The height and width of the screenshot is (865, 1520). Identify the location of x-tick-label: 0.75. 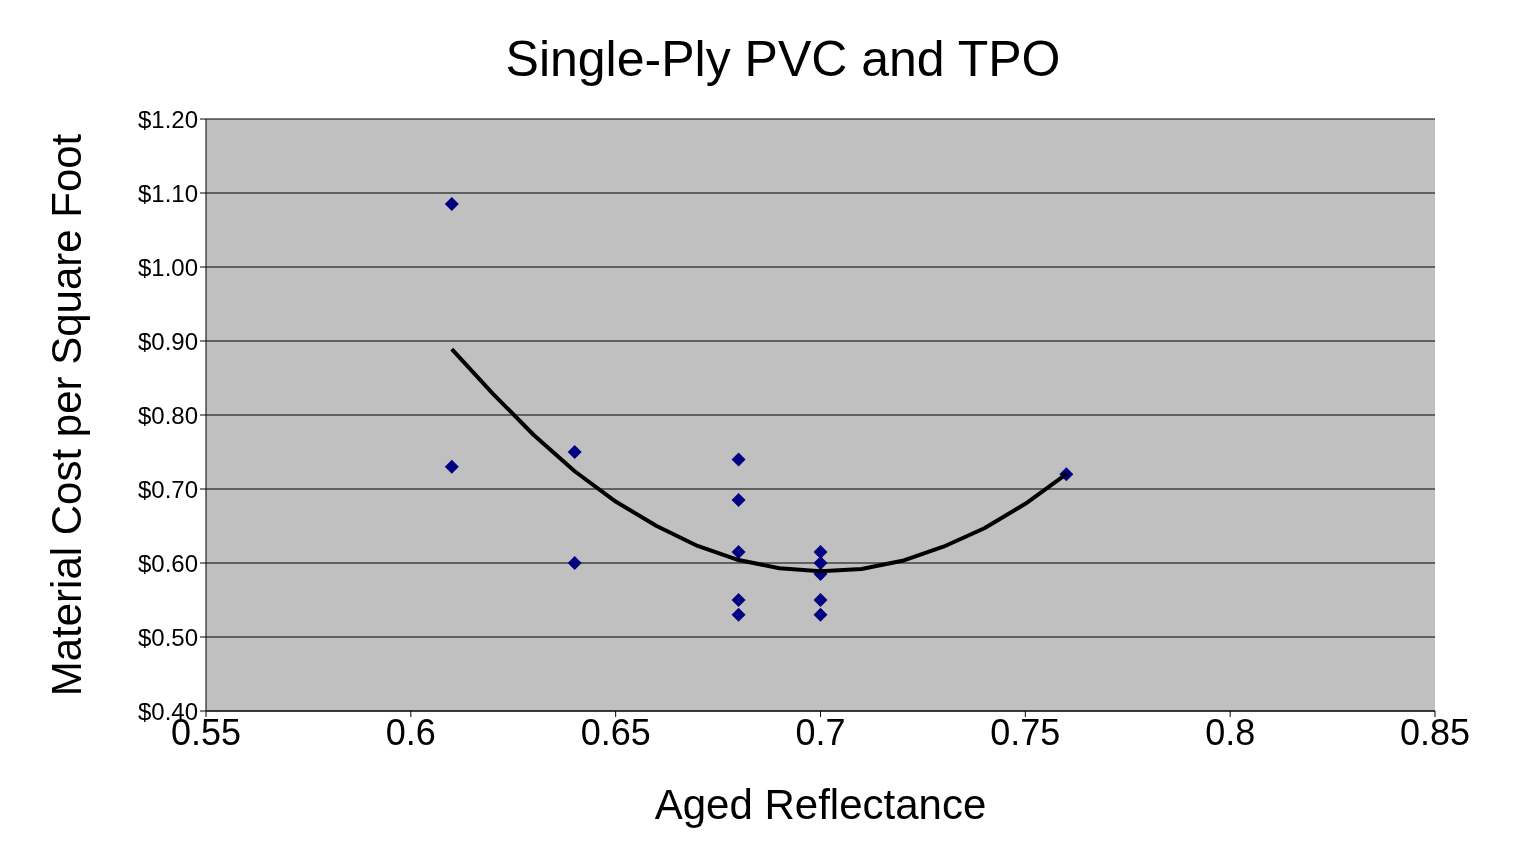
(1025, 732).